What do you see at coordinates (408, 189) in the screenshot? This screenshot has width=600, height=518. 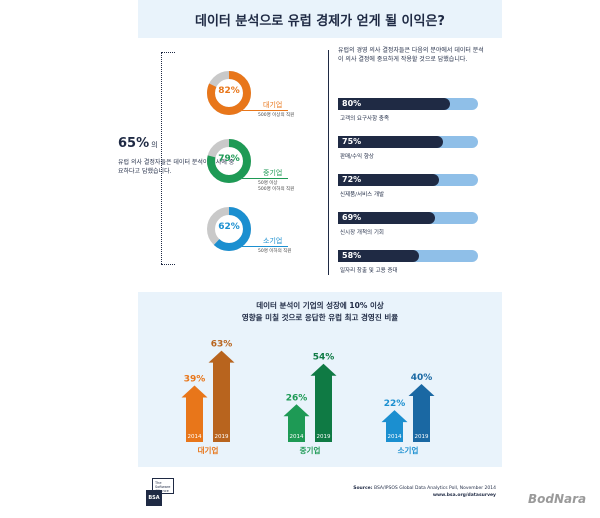 I see `bar-row: 72% 신제품/서비스 개발` at bounding box center [408, 189].